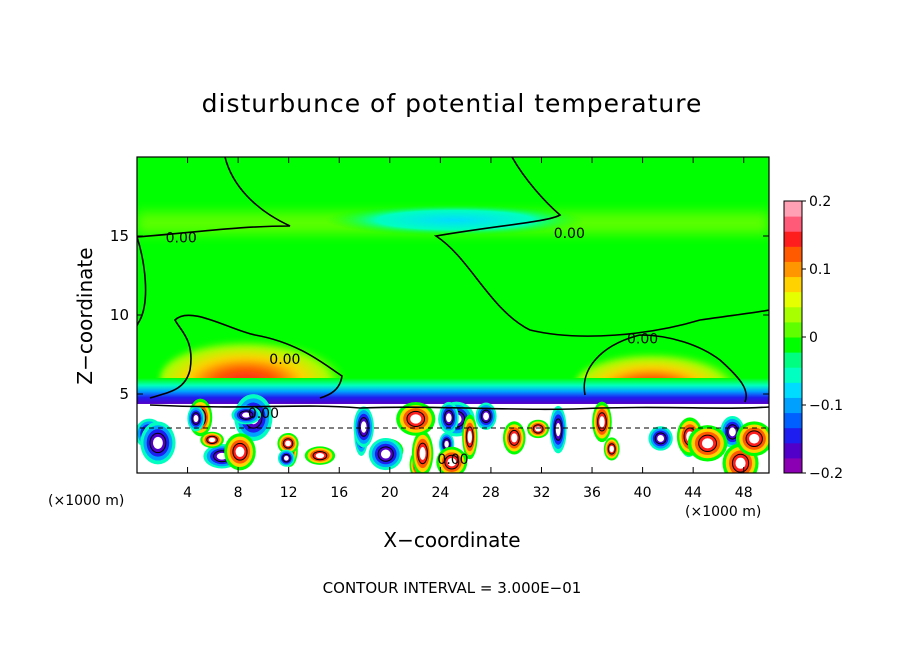 The height and width of the screenshot is (654, 904). Describe the element at coordinates (86, 501) in the screenshot. I see `x-unit-label-left: (×1000 m)` at that location.